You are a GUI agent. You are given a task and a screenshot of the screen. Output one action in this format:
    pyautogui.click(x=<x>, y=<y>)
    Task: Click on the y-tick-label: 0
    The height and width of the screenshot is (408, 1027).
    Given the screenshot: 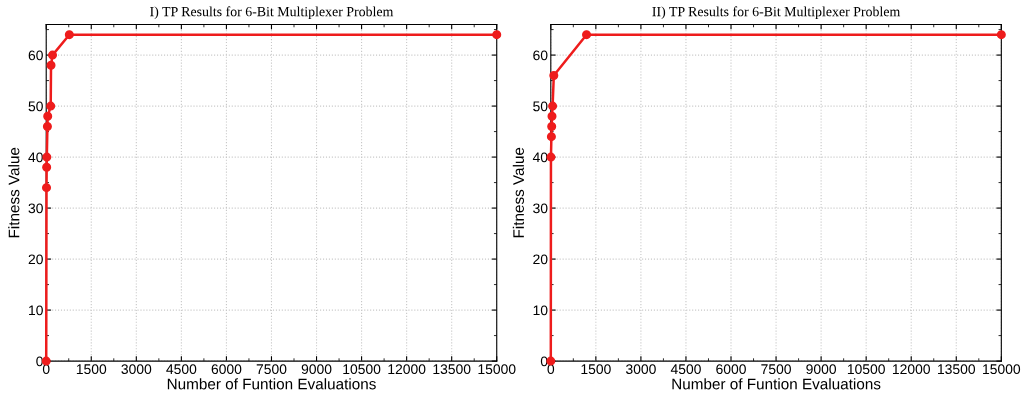 What is the action you would take?
    pyautogui.click(x=544, y=361)
    